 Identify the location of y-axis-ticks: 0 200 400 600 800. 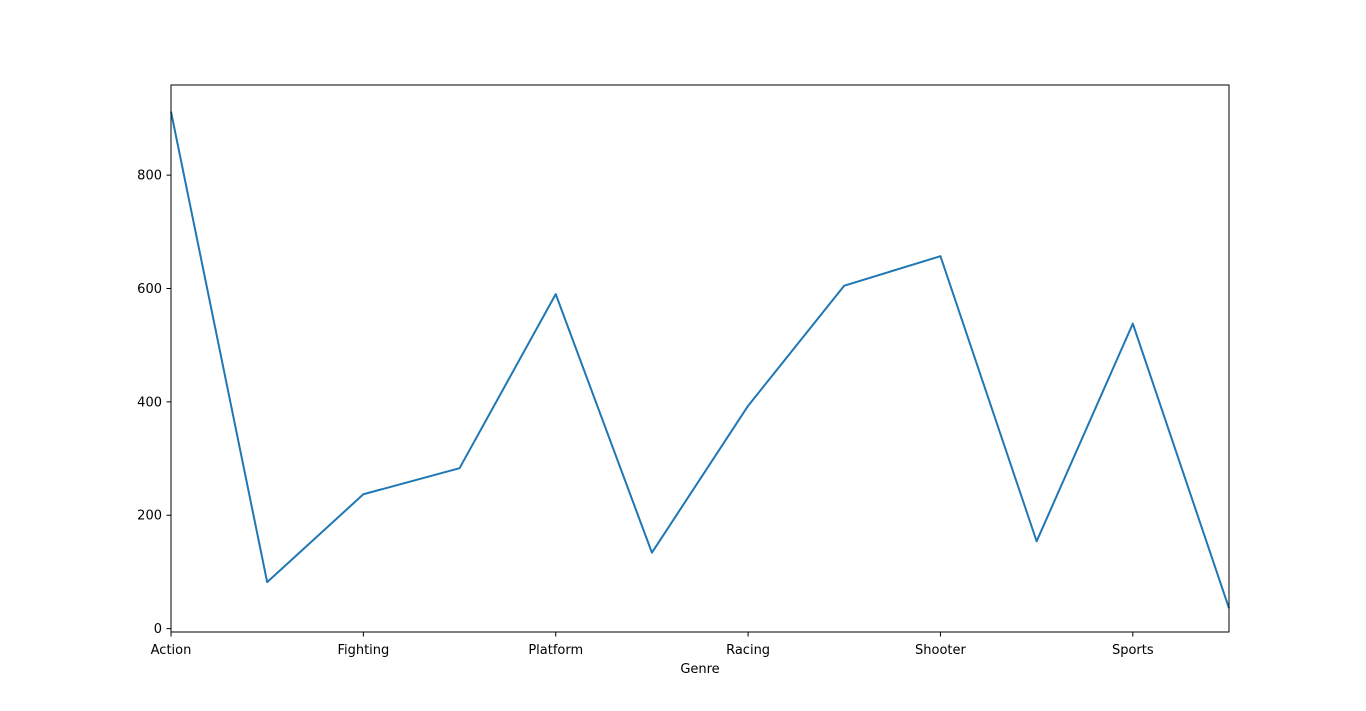
(154, 403).